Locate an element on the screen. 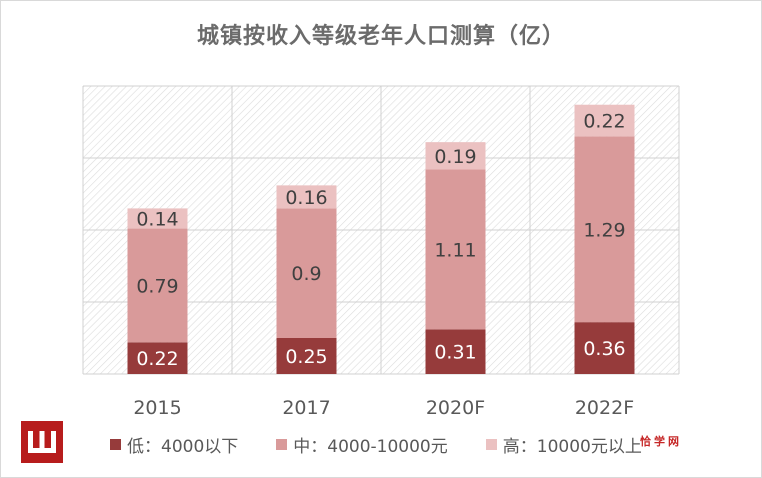 This screenshot has height=478, width=762. data-label: 0.25 is located at coordinates (306, 357).